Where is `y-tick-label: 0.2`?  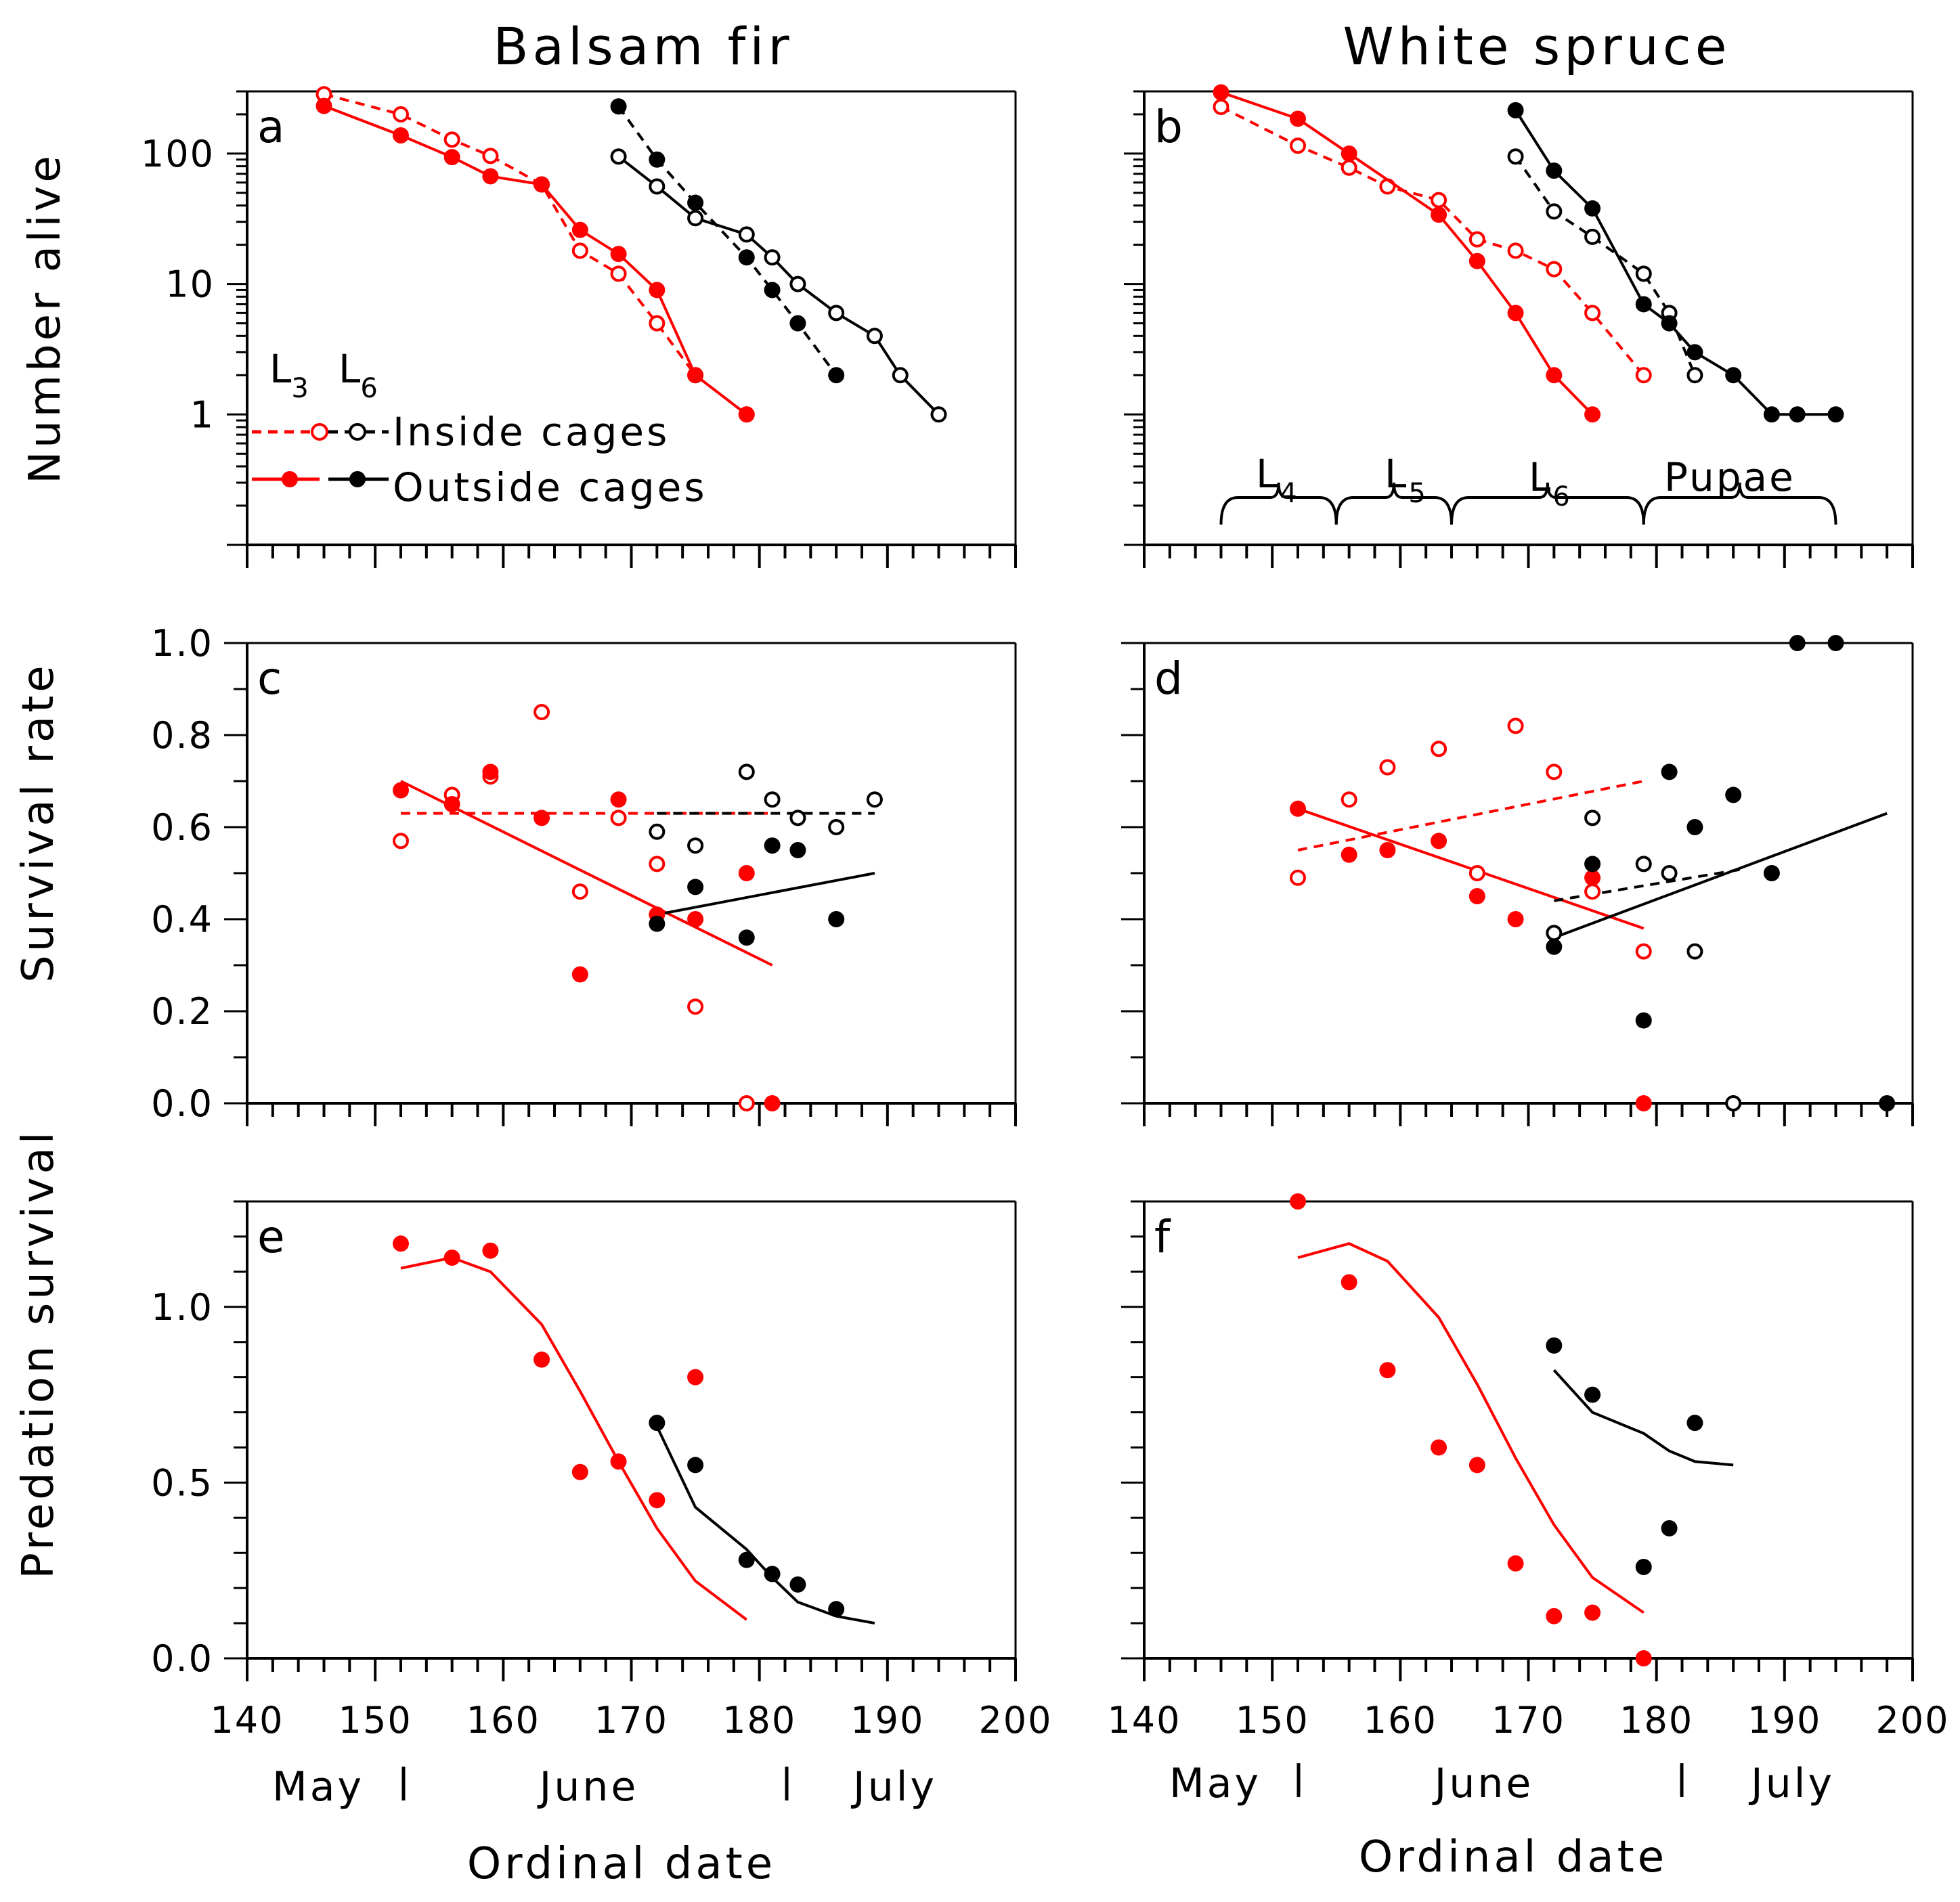 y-tick-label: 0.2 is located at coordinates (182, 1011).